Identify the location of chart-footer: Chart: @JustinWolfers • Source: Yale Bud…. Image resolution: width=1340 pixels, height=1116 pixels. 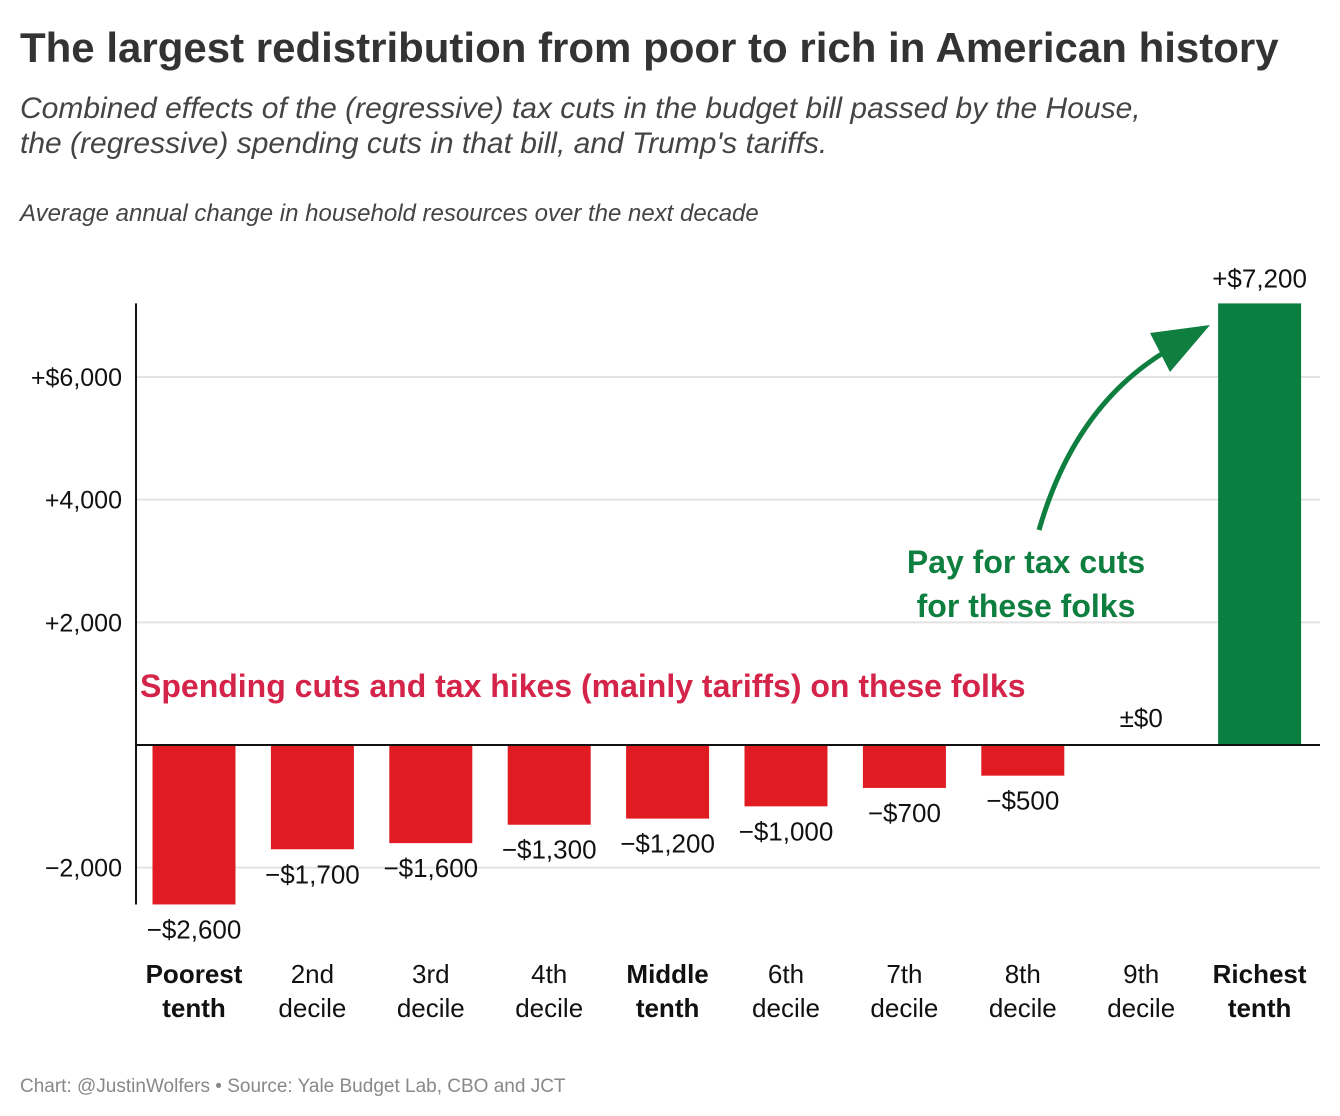
(293, 1086).